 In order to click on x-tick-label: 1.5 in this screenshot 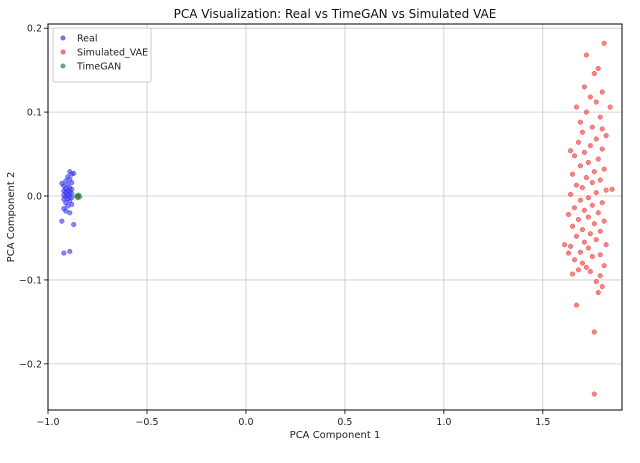, I will do `click(542, 422)`.